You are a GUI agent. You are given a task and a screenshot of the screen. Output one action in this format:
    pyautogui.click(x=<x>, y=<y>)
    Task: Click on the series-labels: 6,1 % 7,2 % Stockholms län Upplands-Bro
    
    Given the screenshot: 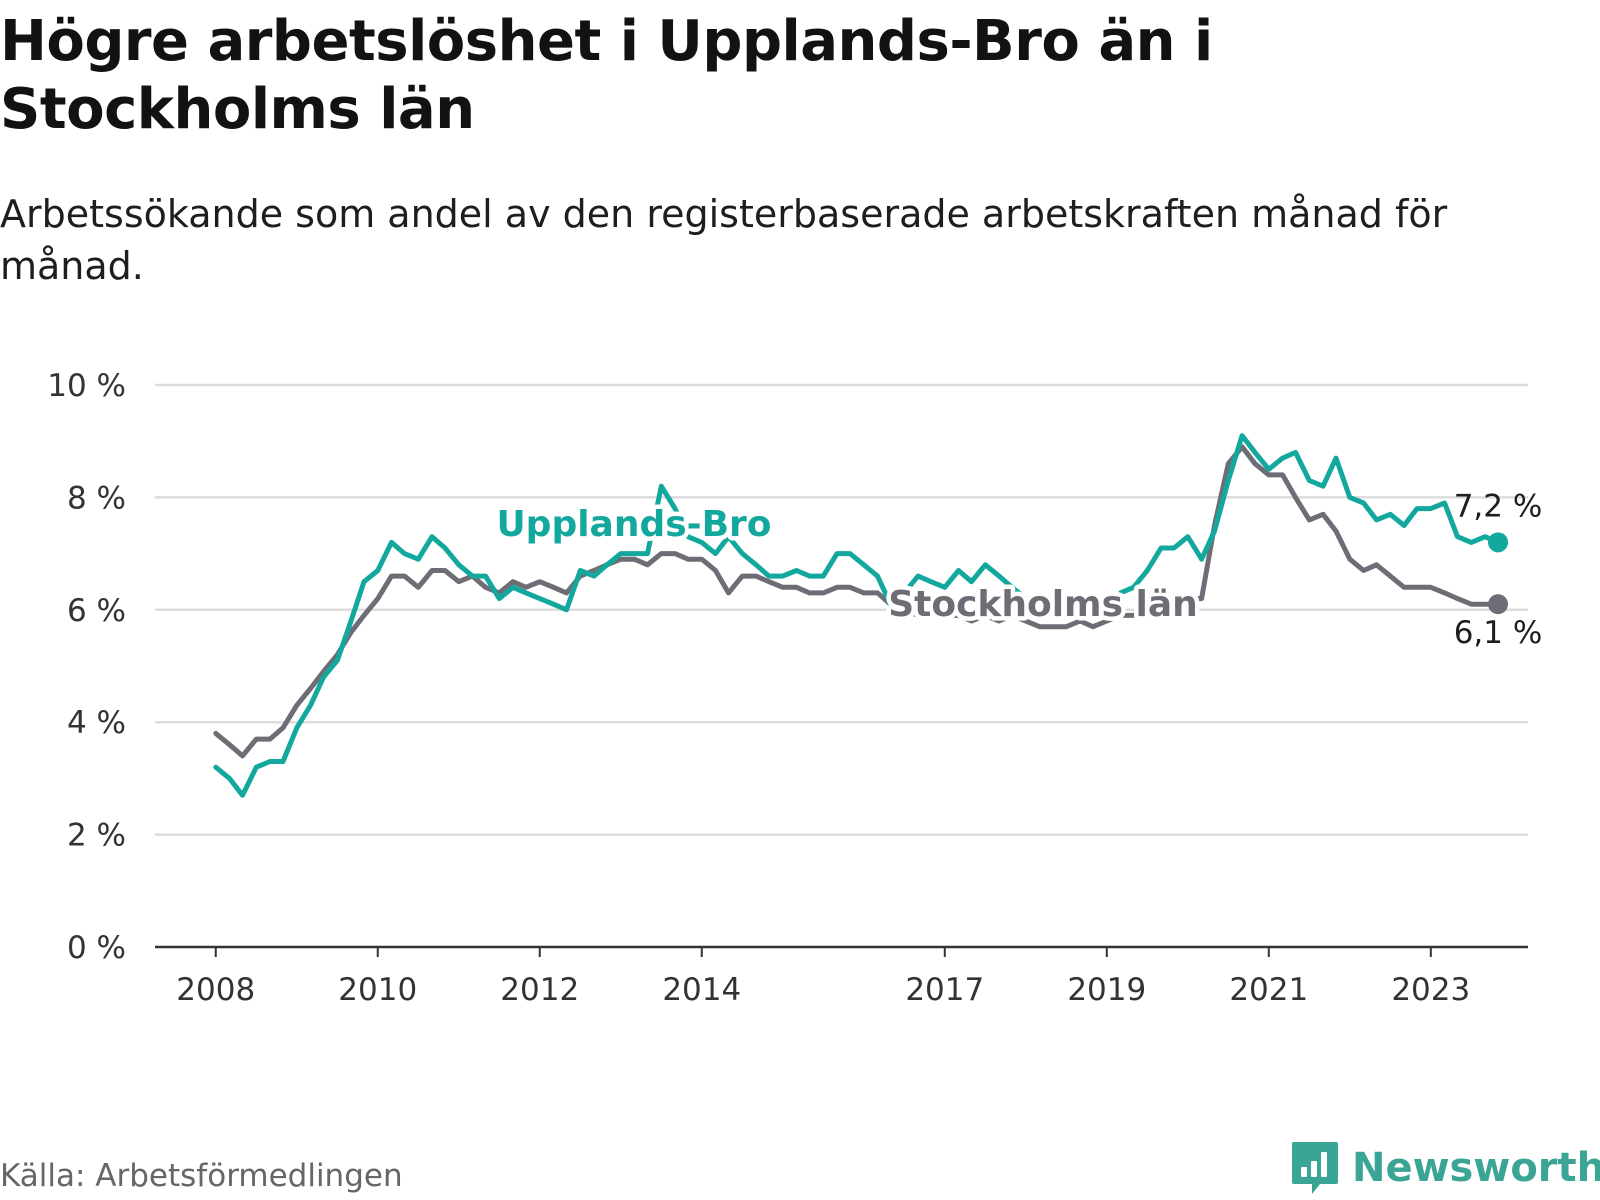 What is the action you would take?
    pyautogui.click(x=1017, y=569)
    